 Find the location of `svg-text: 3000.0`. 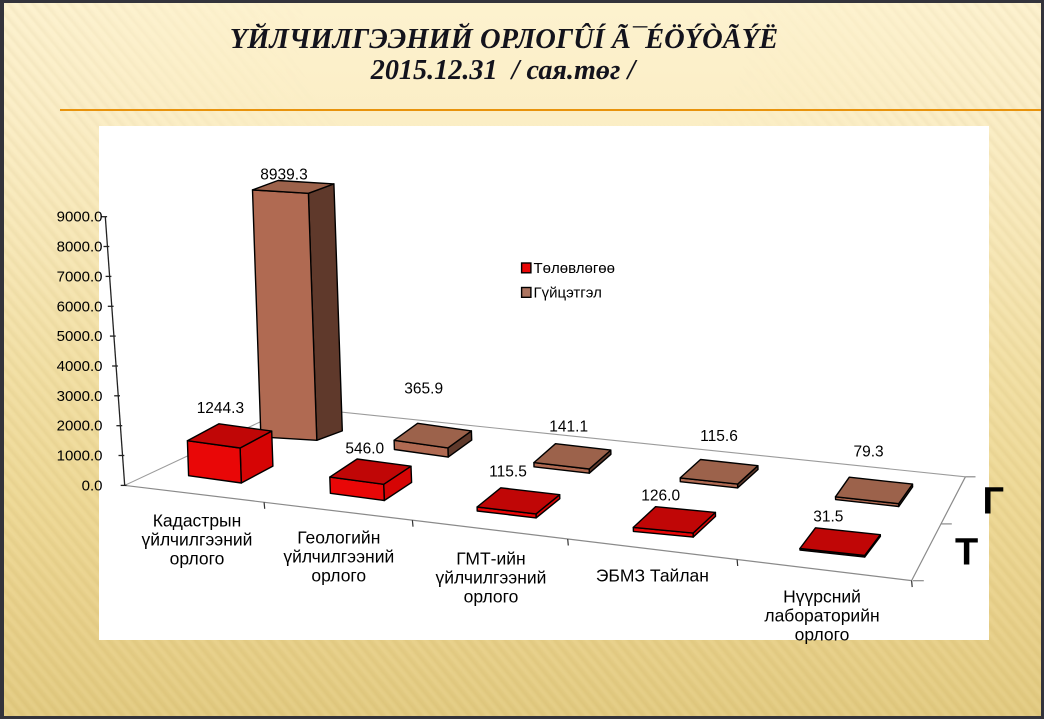

svg-text: 3000.0 is located at coordinates (80, 396).